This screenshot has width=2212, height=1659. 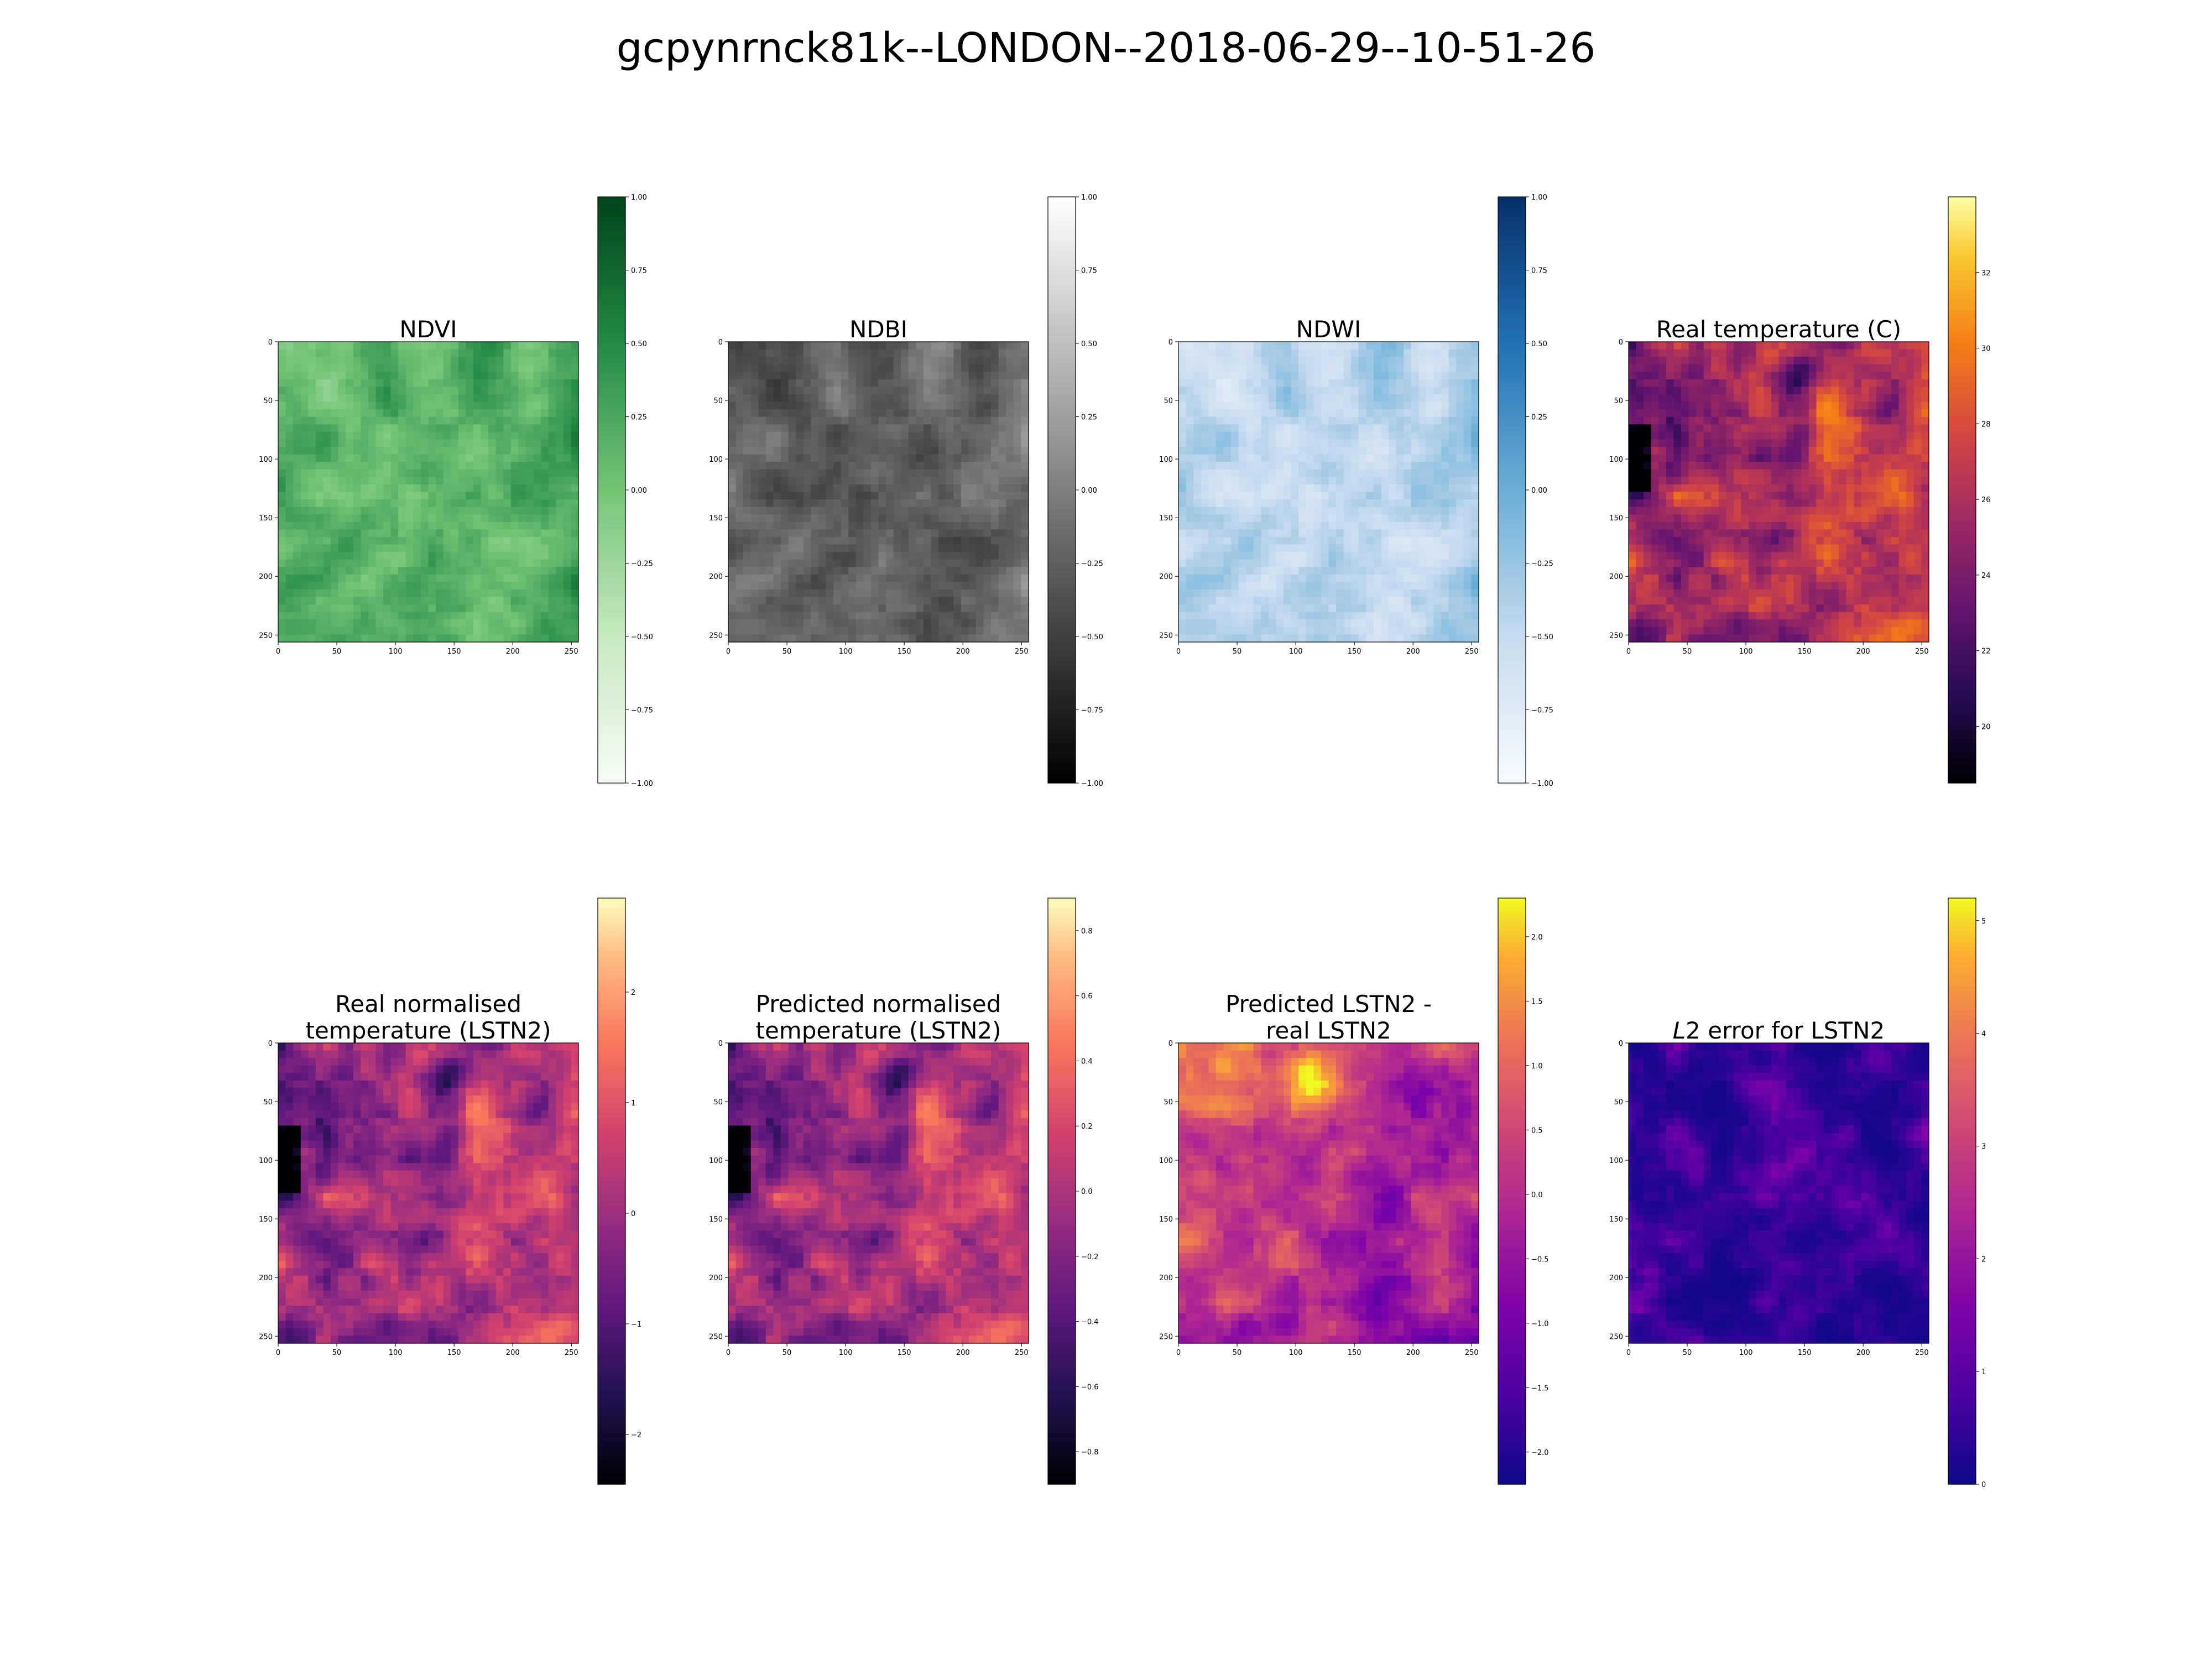 What do you see at coordinates (454, 652) in the screenshot?
I see `x-tick-label: 150` at bounding box center [454, 652].